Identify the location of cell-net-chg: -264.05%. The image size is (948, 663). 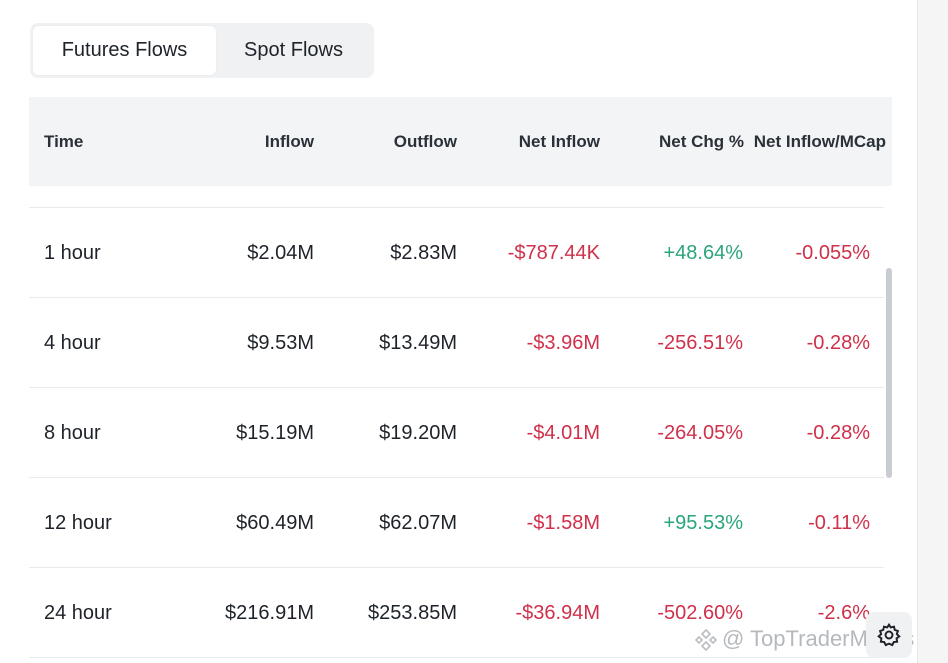
(700, 433).